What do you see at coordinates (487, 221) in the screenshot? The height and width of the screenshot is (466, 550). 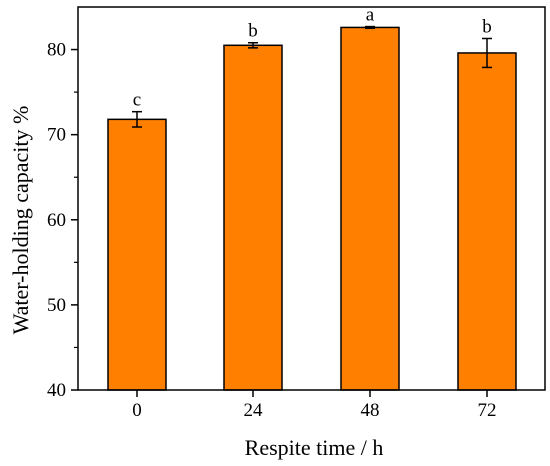 I see `bar-72h` at bounding box center [487, 221].